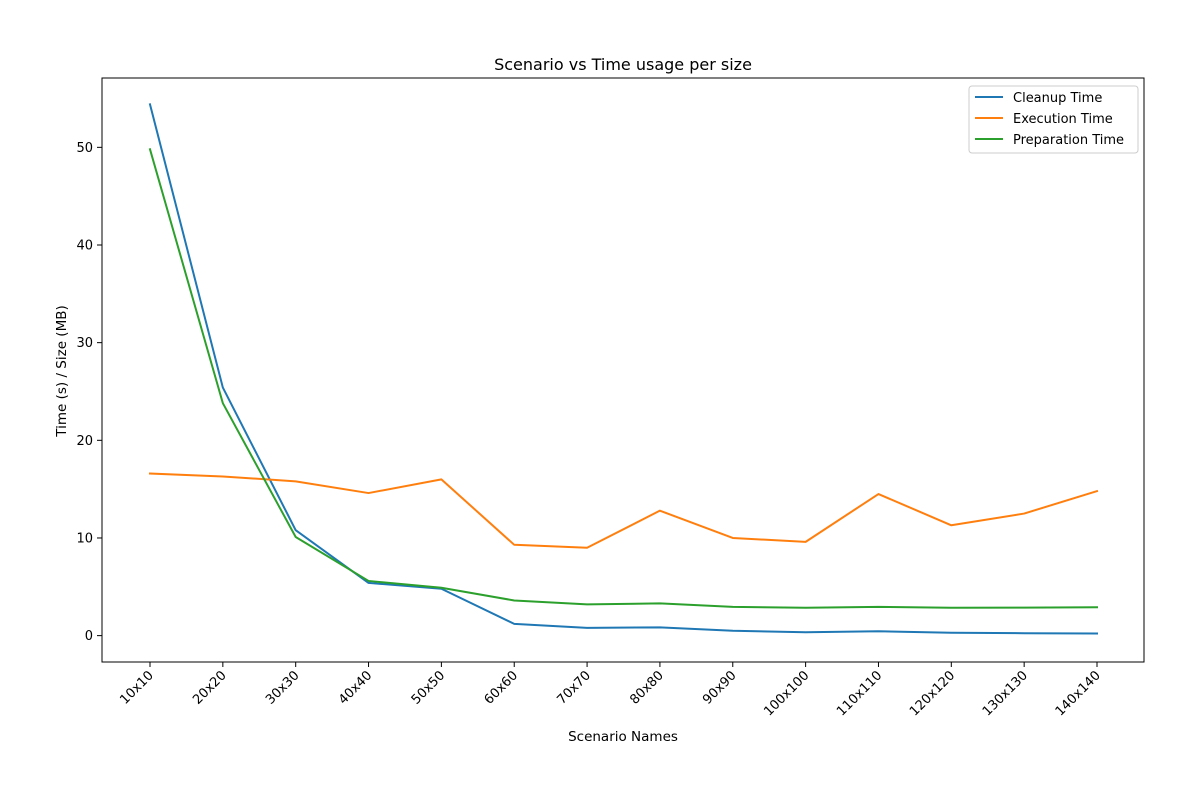 This screenshot has height=800, width=1200. Describe the element at coordinates (1078, 693) in the screenshot. I see `x-tick-label: 140x140` at that location.